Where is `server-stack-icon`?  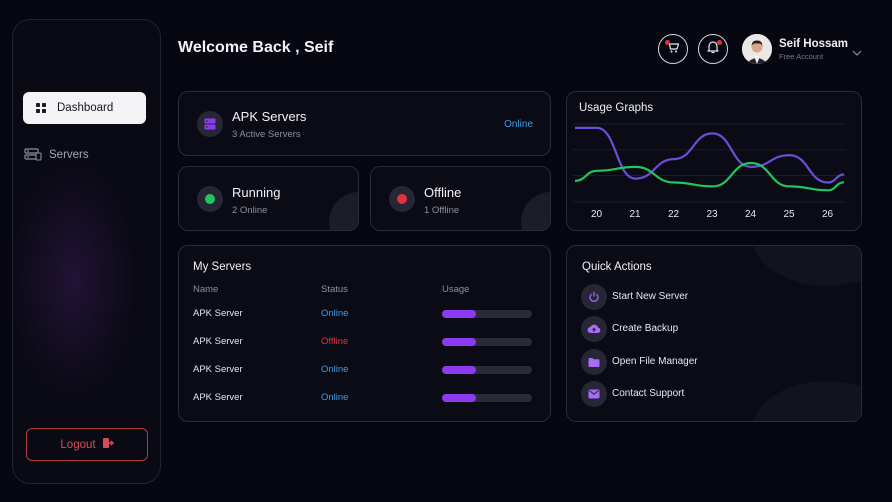
server-stack-icon is located at coordinates (210, 124).